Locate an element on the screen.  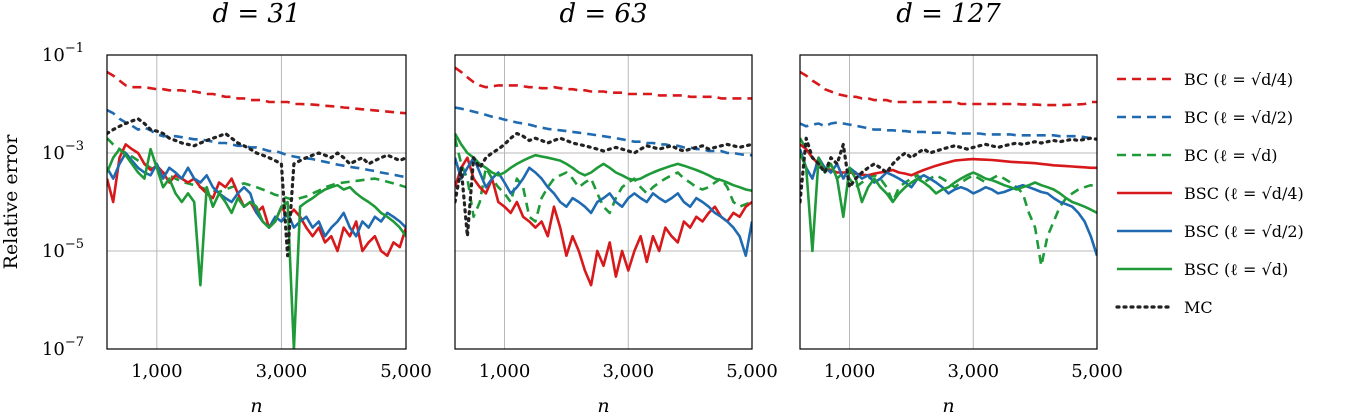
panel-title: d = 63 is located at coordinates (603, 14).